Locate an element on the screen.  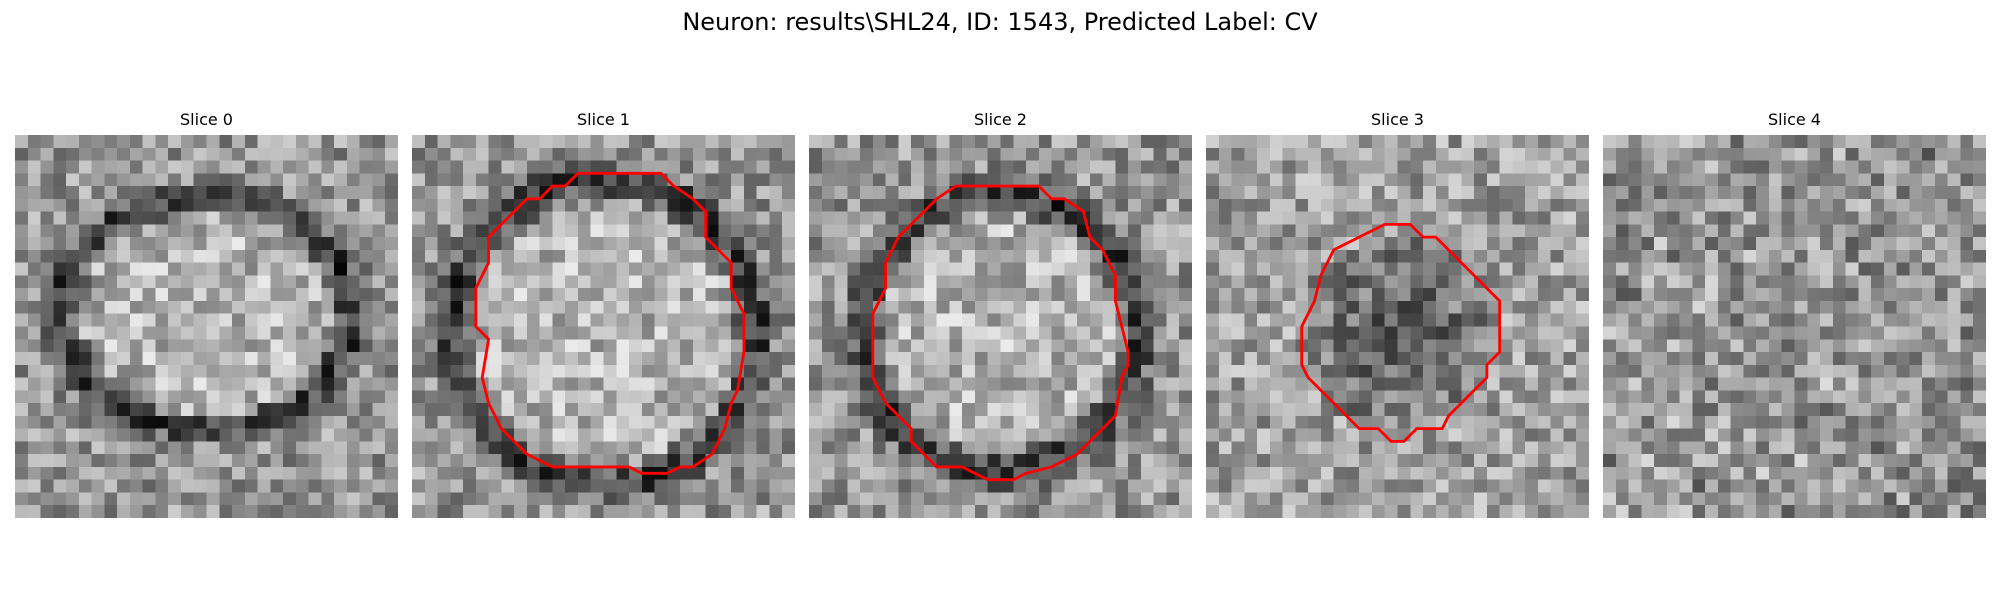
slice-4-title: Slice 4 is located at coordinates (1794, 119).